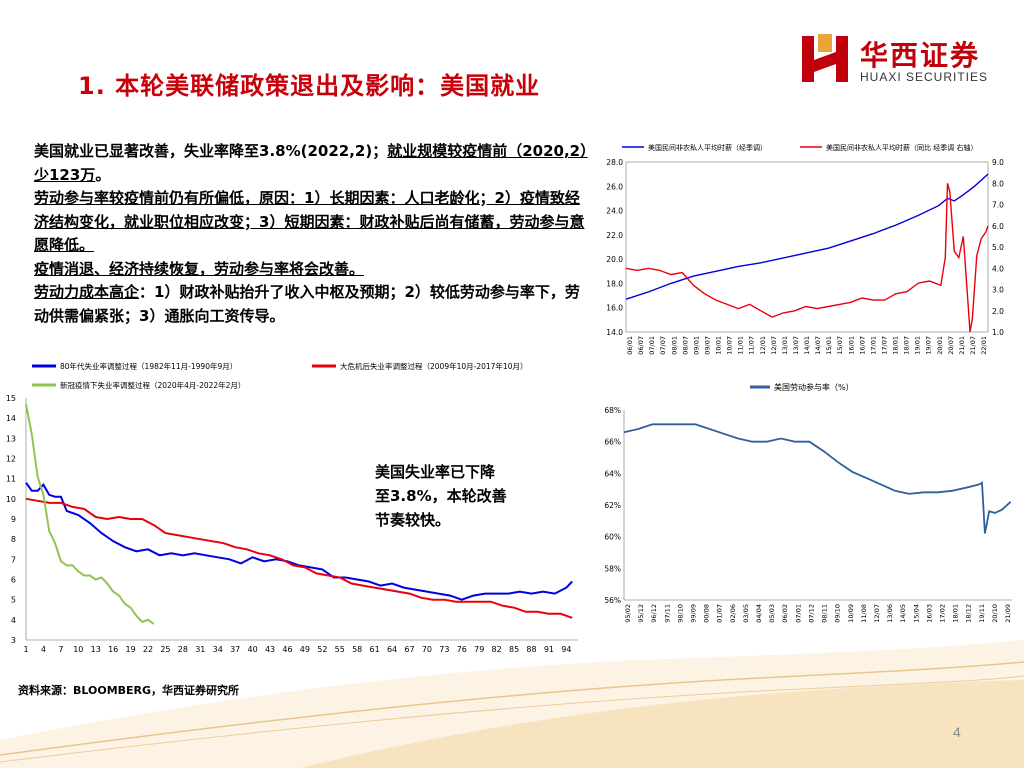 The width and height of the screenshot is (1024, 768). Describe the element at coordinates (998, 290) in the screenshot. I see `y-right-tick-label: 3.0` at that location.